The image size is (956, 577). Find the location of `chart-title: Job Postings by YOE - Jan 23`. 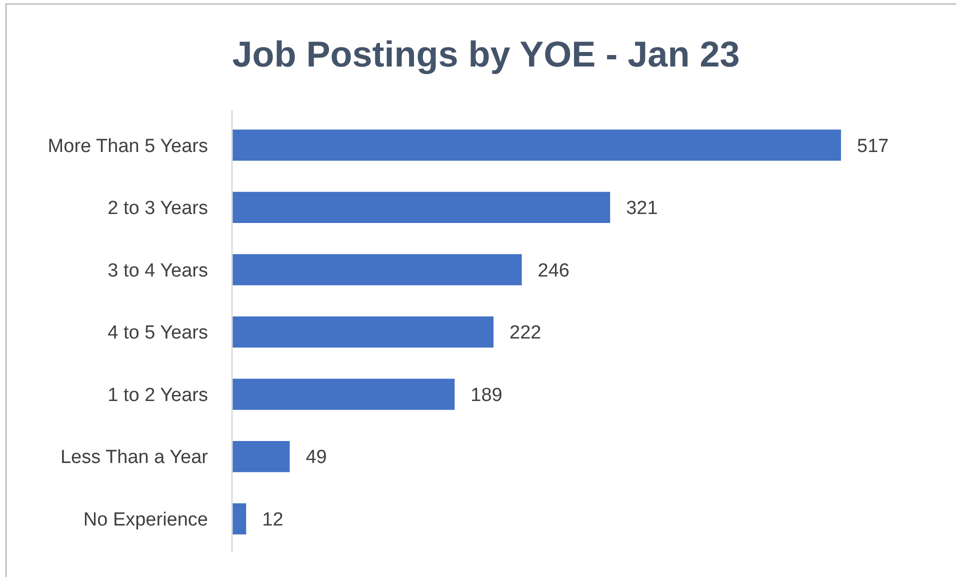

chart-title: Job Postings by YOE - Jan 23 is located at coordinates (486, 54).